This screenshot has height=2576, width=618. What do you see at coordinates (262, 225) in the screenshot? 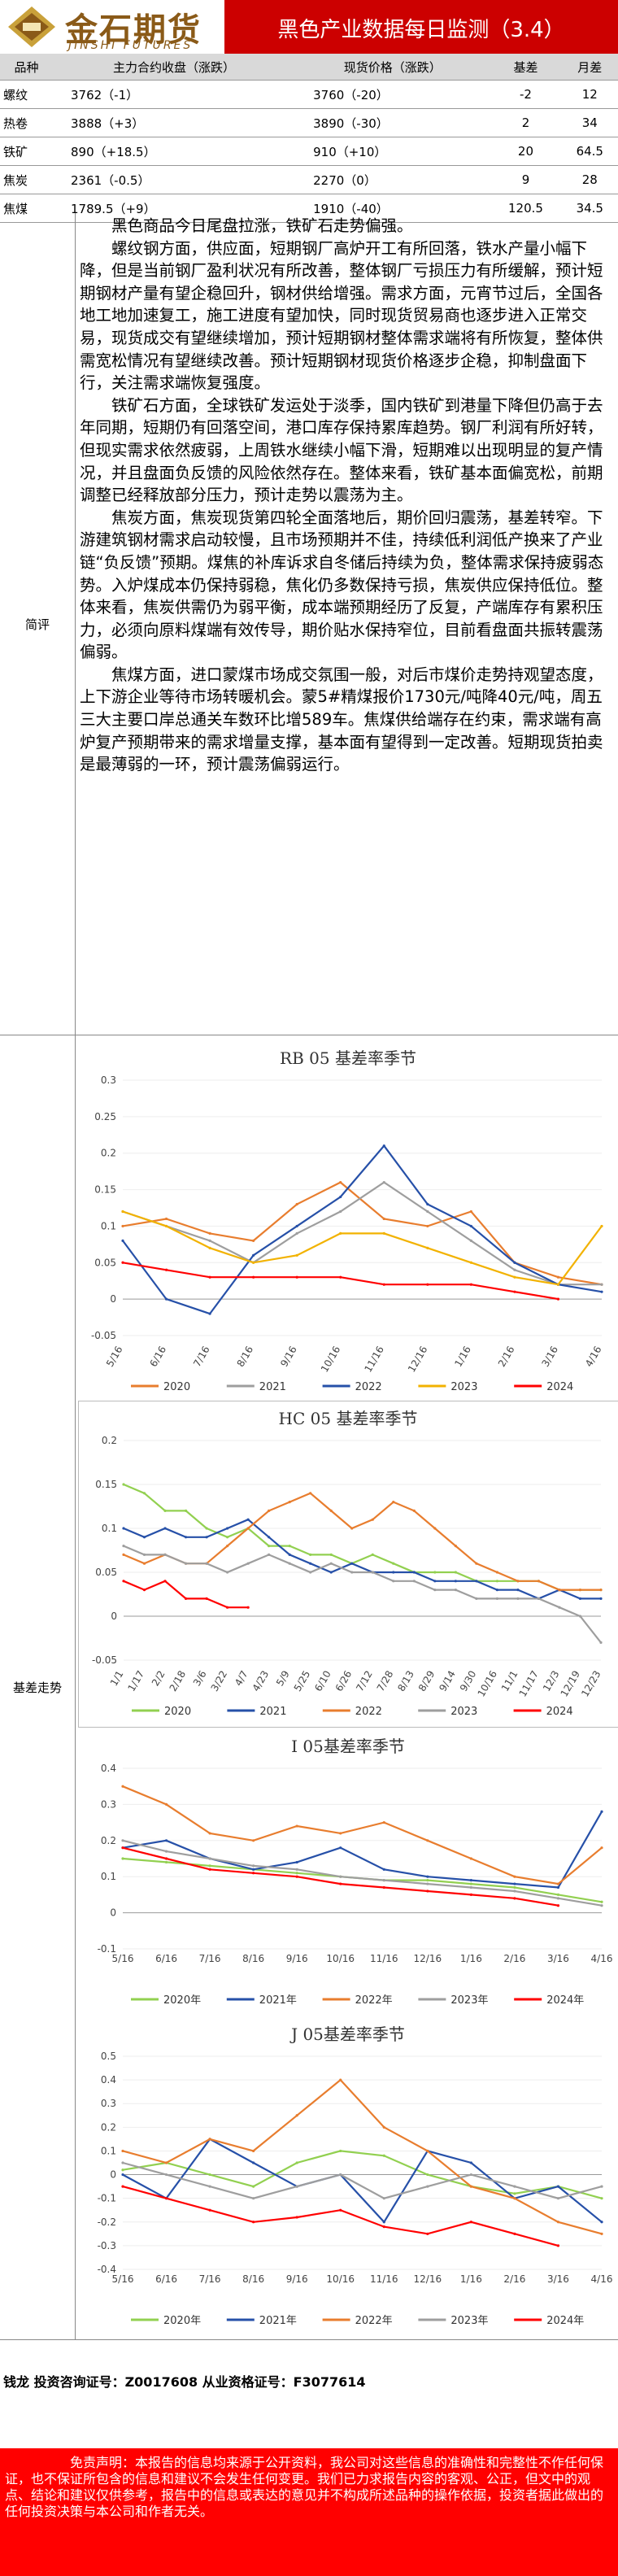
I see `review-paragraph: 黑色商品今日尾盘拉涨，铁矿石走势偏强。` at bounding box center [262, 225].